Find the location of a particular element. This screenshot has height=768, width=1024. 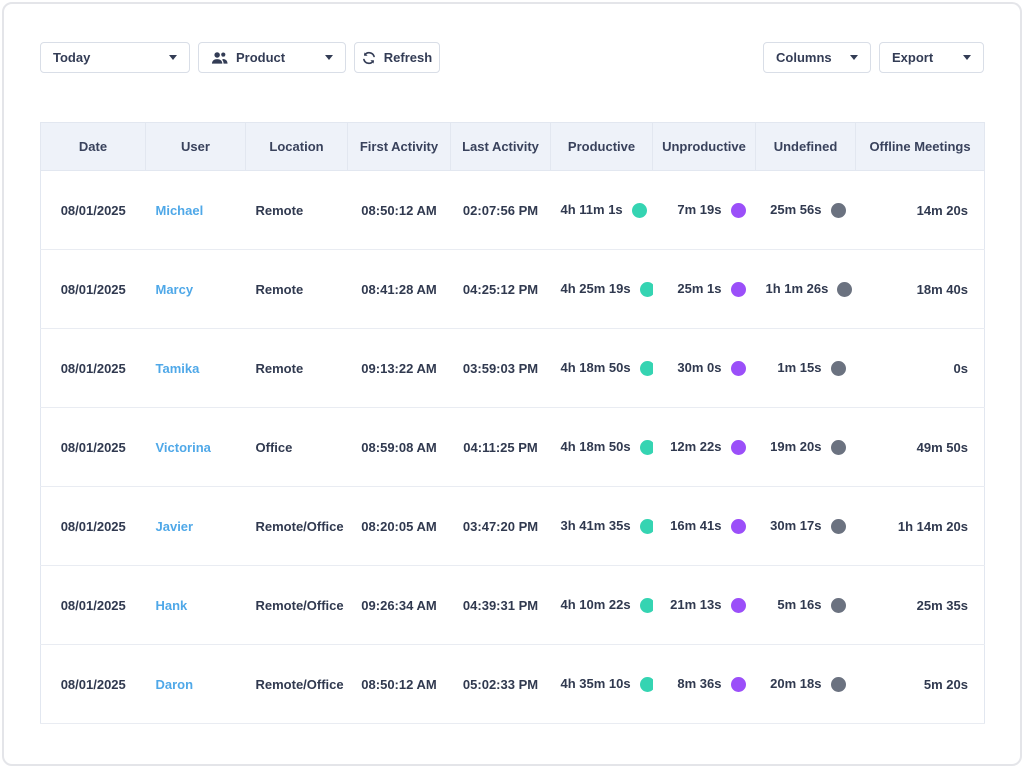

cell-undefined: 5m 16s is located at coordinates (805, 605).